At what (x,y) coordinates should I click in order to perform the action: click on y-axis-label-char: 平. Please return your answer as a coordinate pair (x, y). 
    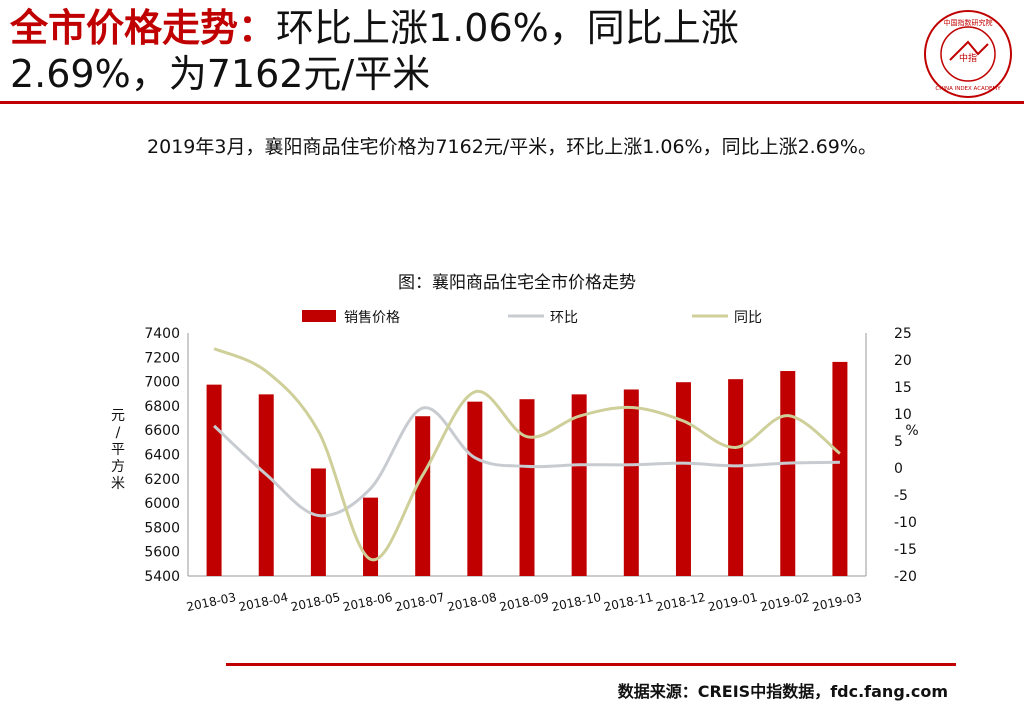
    Looking at the image, I should click on (118, 450).